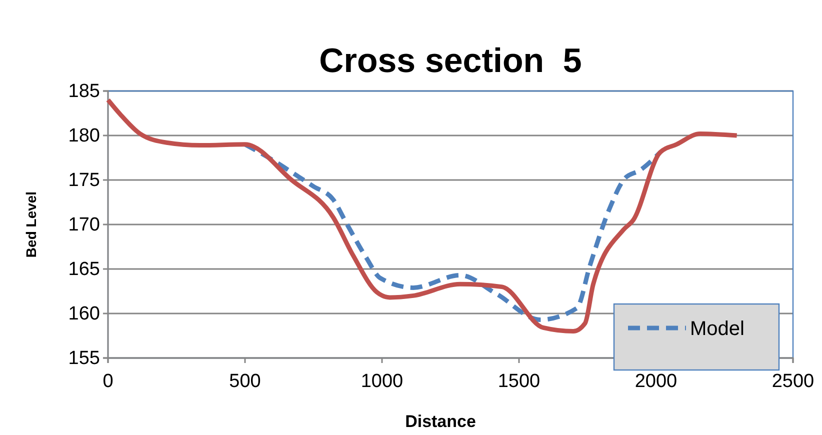  What do you see at coordinates (84, 136) in the screenshot?
I see `y-tick-label: 180` at bounding box center [84, 136].